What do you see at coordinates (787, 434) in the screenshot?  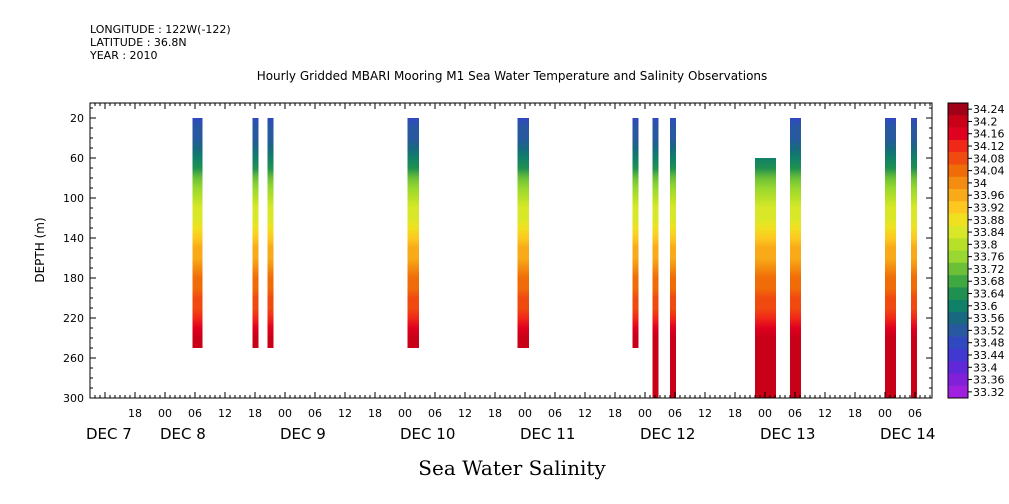 I see `x-day-label: DEC 13` at bounding box center [787, 434].